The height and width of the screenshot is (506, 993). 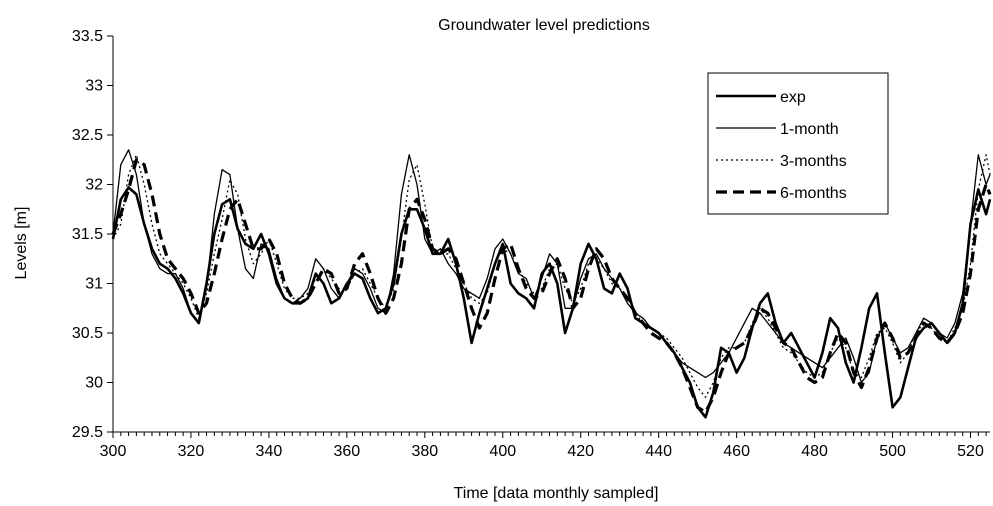 I want to click on y-tick-label: 32.5, so click(x=87, y=135).